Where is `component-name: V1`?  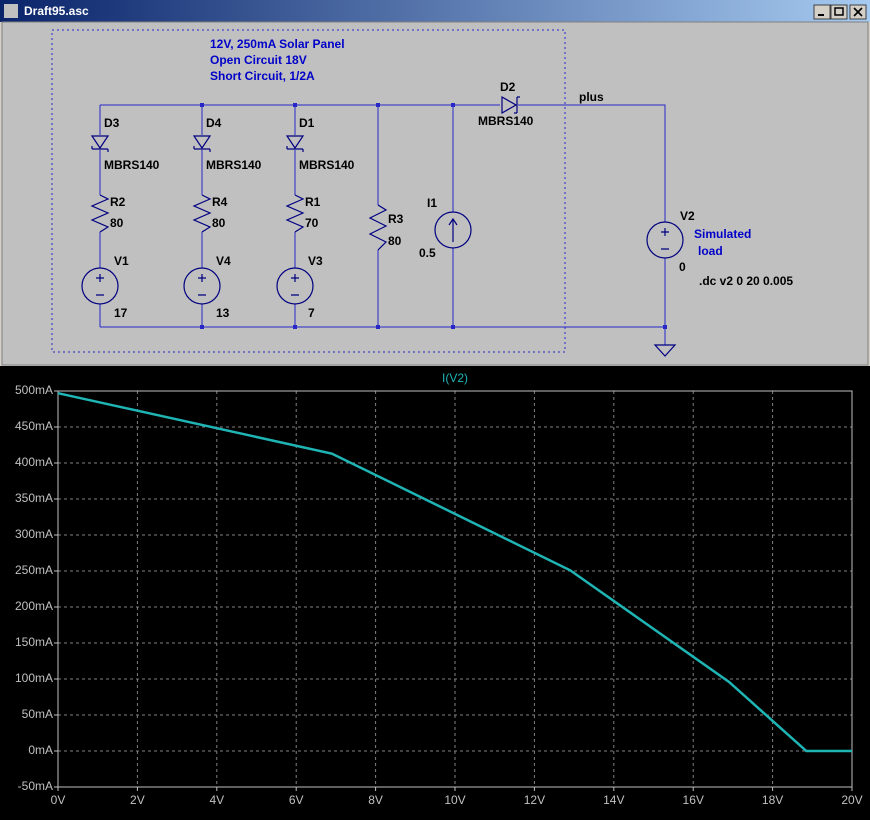
component-name: V1 is located at coordinates (121, 261).